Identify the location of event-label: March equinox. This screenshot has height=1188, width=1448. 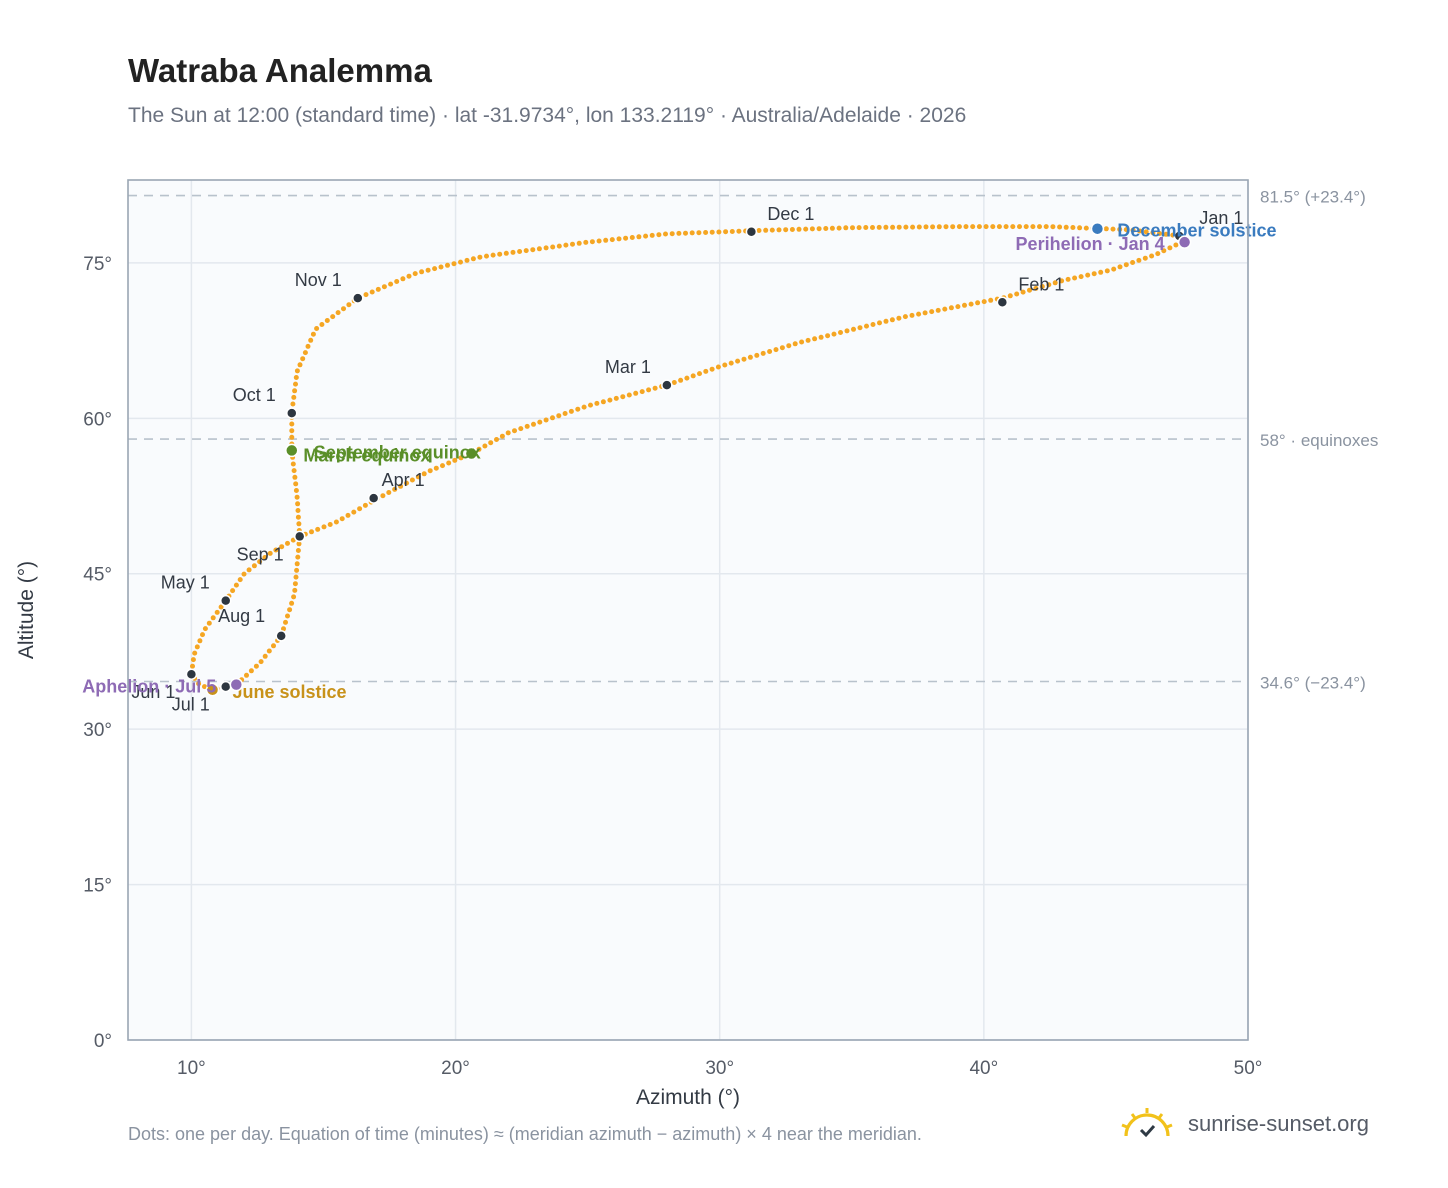
(366, 456).